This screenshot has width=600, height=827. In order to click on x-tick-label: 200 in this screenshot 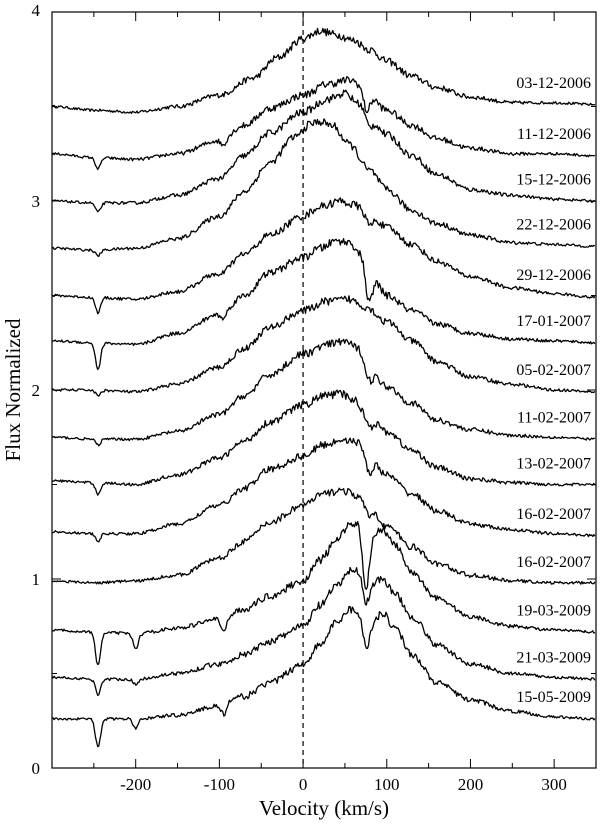, I will do `click(471, 784)`.